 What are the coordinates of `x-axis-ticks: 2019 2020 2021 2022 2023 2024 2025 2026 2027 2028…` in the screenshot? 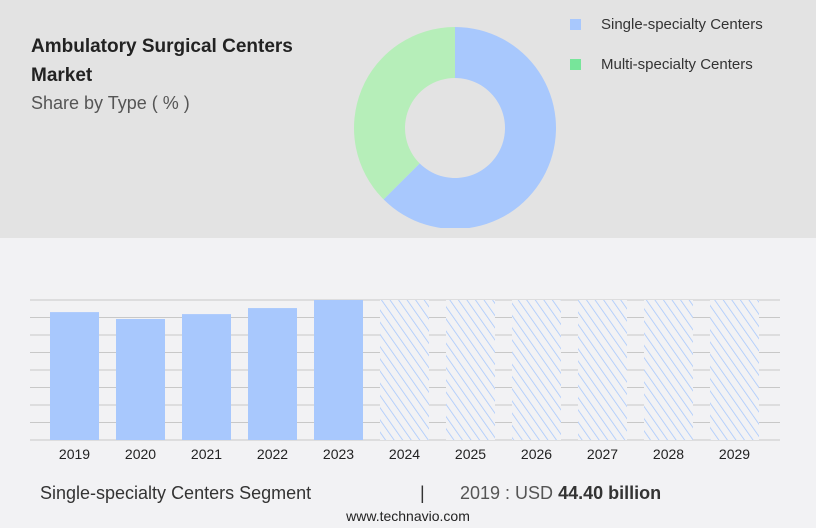 It's located at (404, 454).